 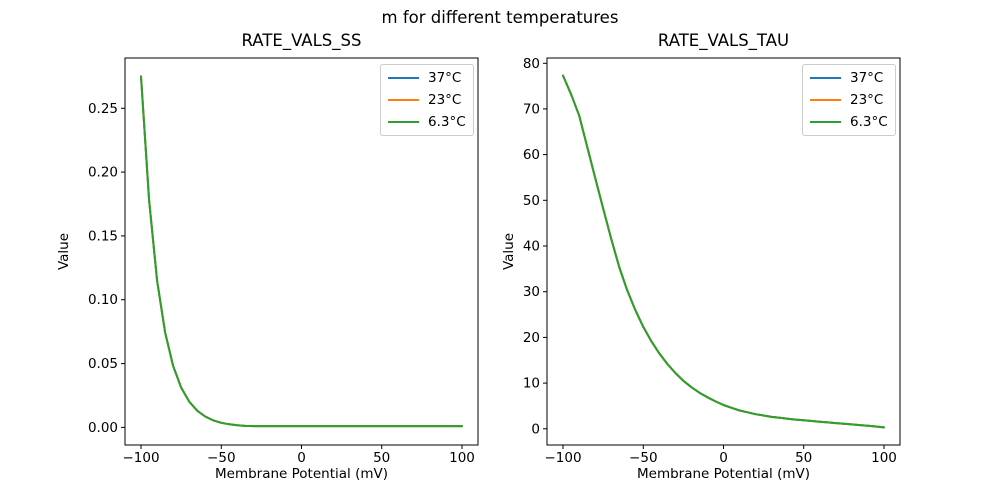 I want to click on legend-tau: 37°C 23°C 6.3°C, so click(x=849, y=100).